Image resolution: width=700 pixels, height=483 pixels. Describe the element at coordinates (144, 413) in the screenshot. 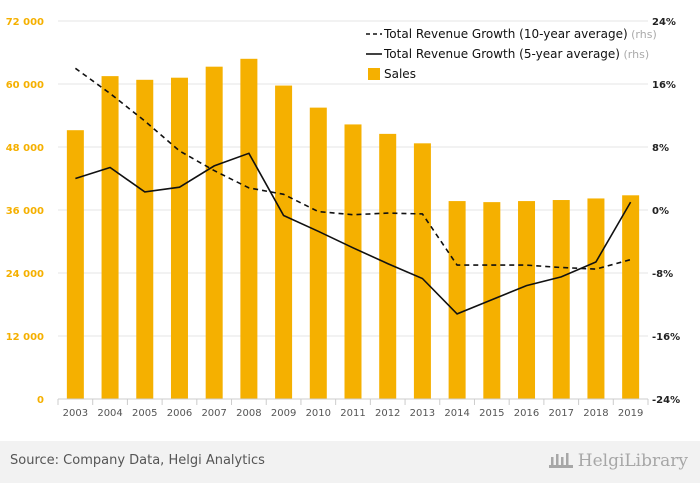

I see `x-tick-label: 2005` at that location.